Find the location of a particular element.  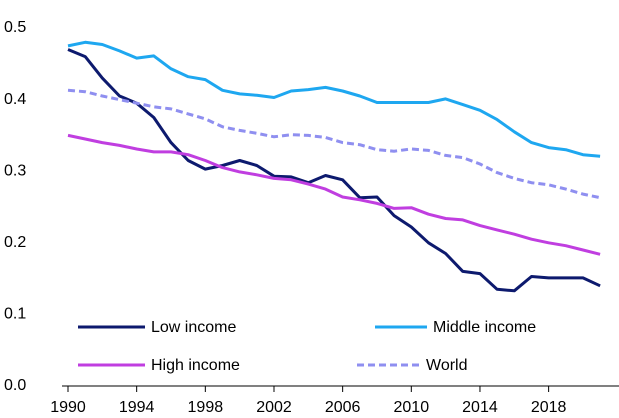

x-tick-label: 1990 is located at coordinates (68, 407).